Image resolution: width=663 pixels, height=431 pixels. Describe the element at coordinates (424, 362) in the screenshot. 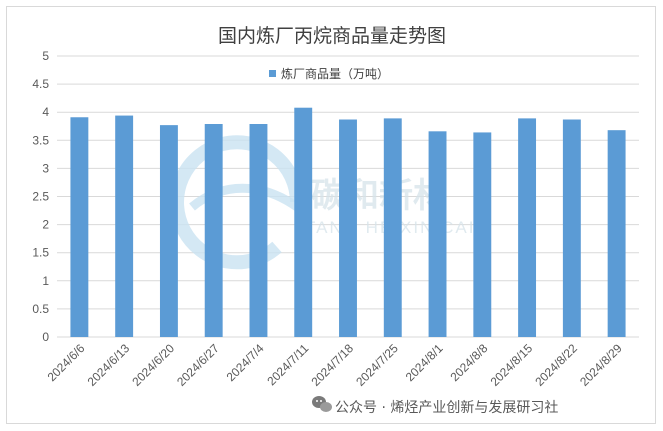

I see `x-tick-label: 2024/8/1` at that location.